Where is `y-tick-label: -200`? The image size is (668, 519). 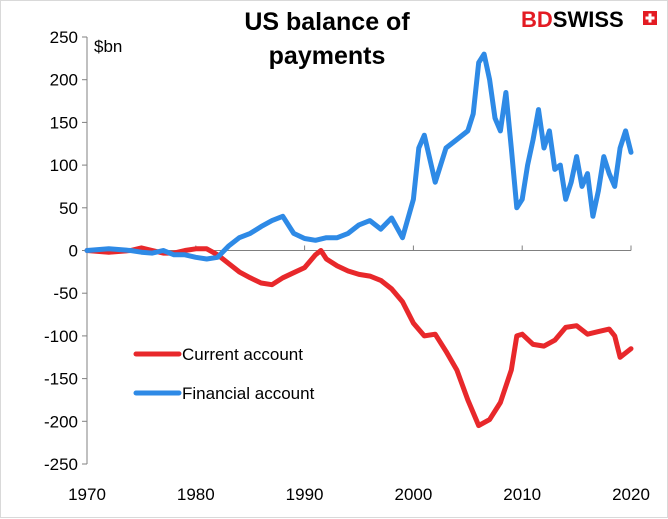 y-tick-label: -200 is located at coordinates (61, 421).